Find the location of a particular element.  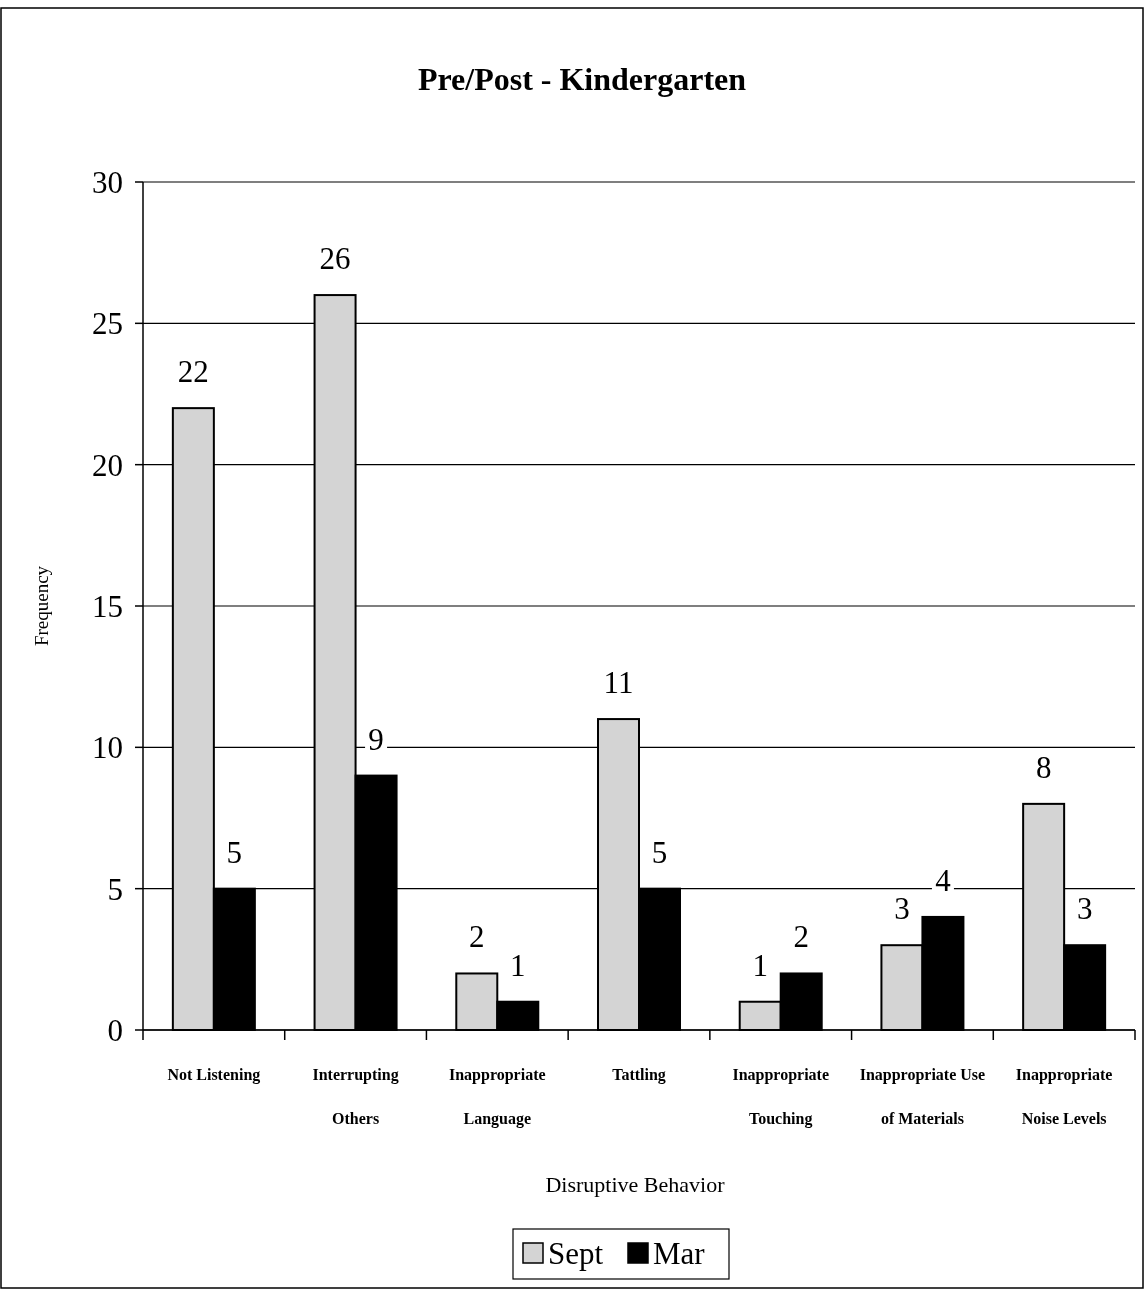

x-tick-label: Not Listening is located at coordinates (214, 1075).